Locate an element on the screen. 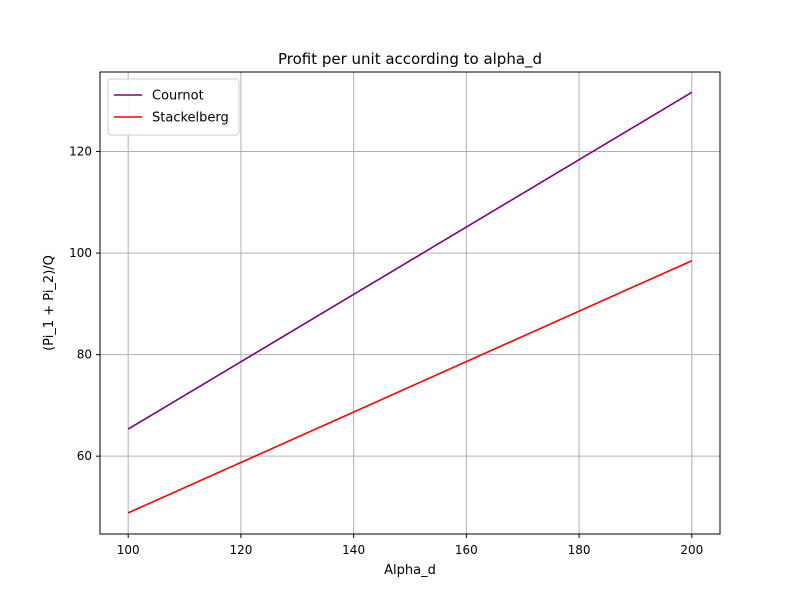  x-axis-ticks: 100 120 140 160 180 200 is located at coordinates (410, 545).